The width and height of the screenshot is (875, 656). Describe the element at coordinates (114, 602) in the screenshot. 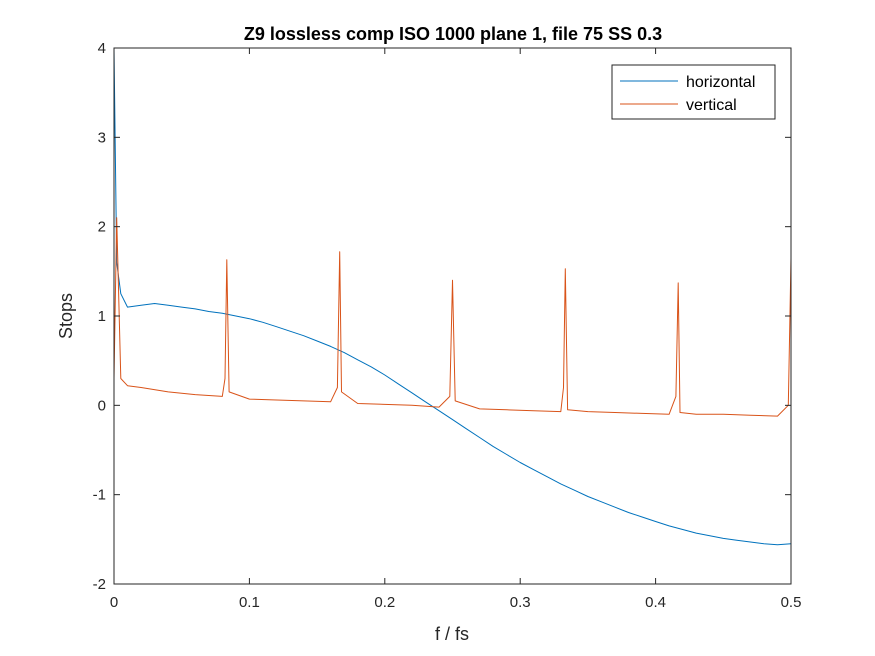

I see `x-tick-label: 0` at that location.